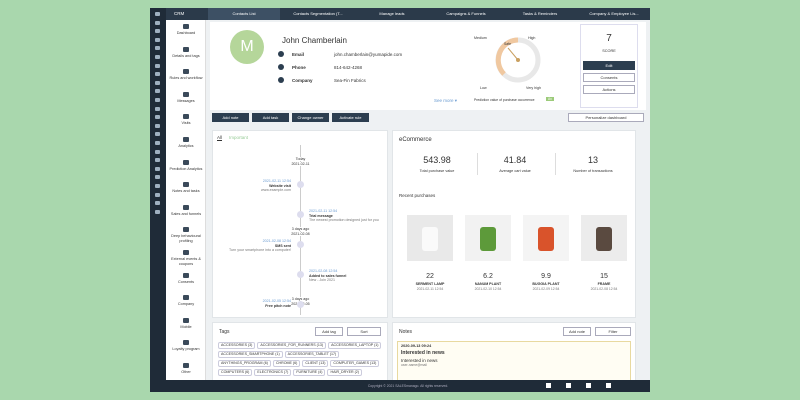 This screenshot has width=800, height=400. I want to click on consents-dropdown: Consents, so click(609, 77).